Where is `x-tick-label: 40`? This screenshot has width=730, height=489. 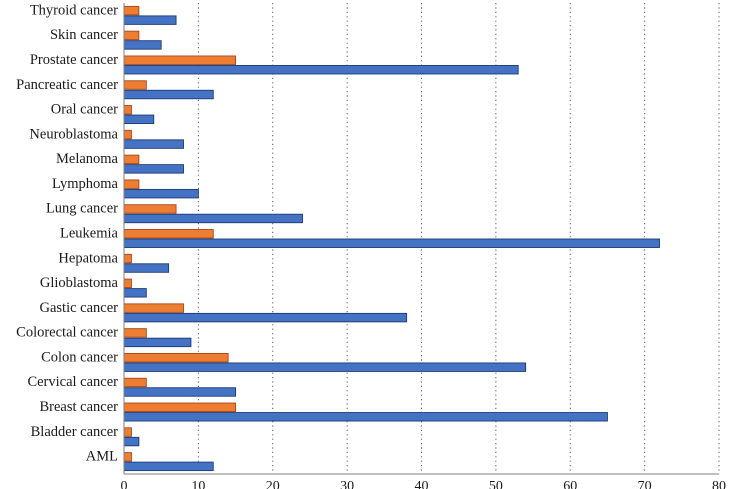 x-tick-label: 40 is located at coordinates (422, 484).